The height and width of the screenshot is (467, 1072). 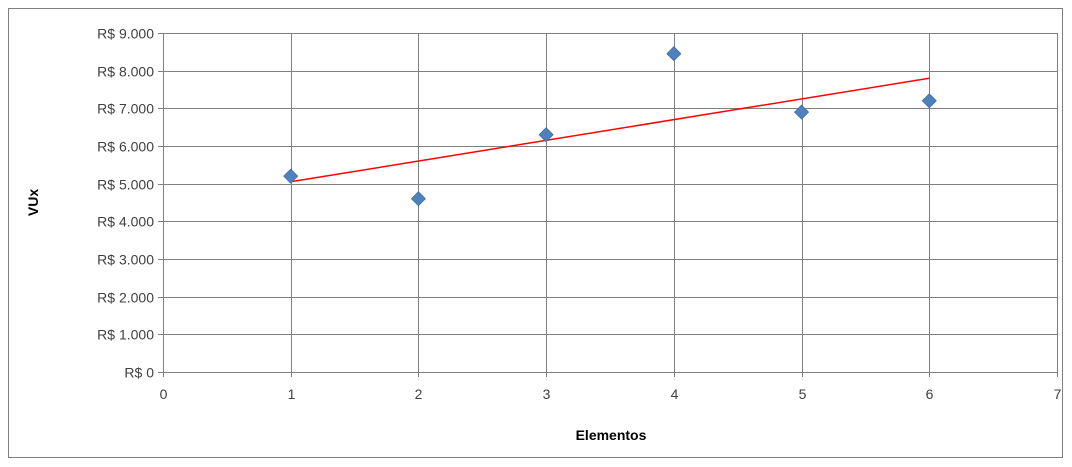 What do you see at coordinates (33, 202) in the screenshot?
I see `y-axis-title: VUx` at bounding box center [33, 202].